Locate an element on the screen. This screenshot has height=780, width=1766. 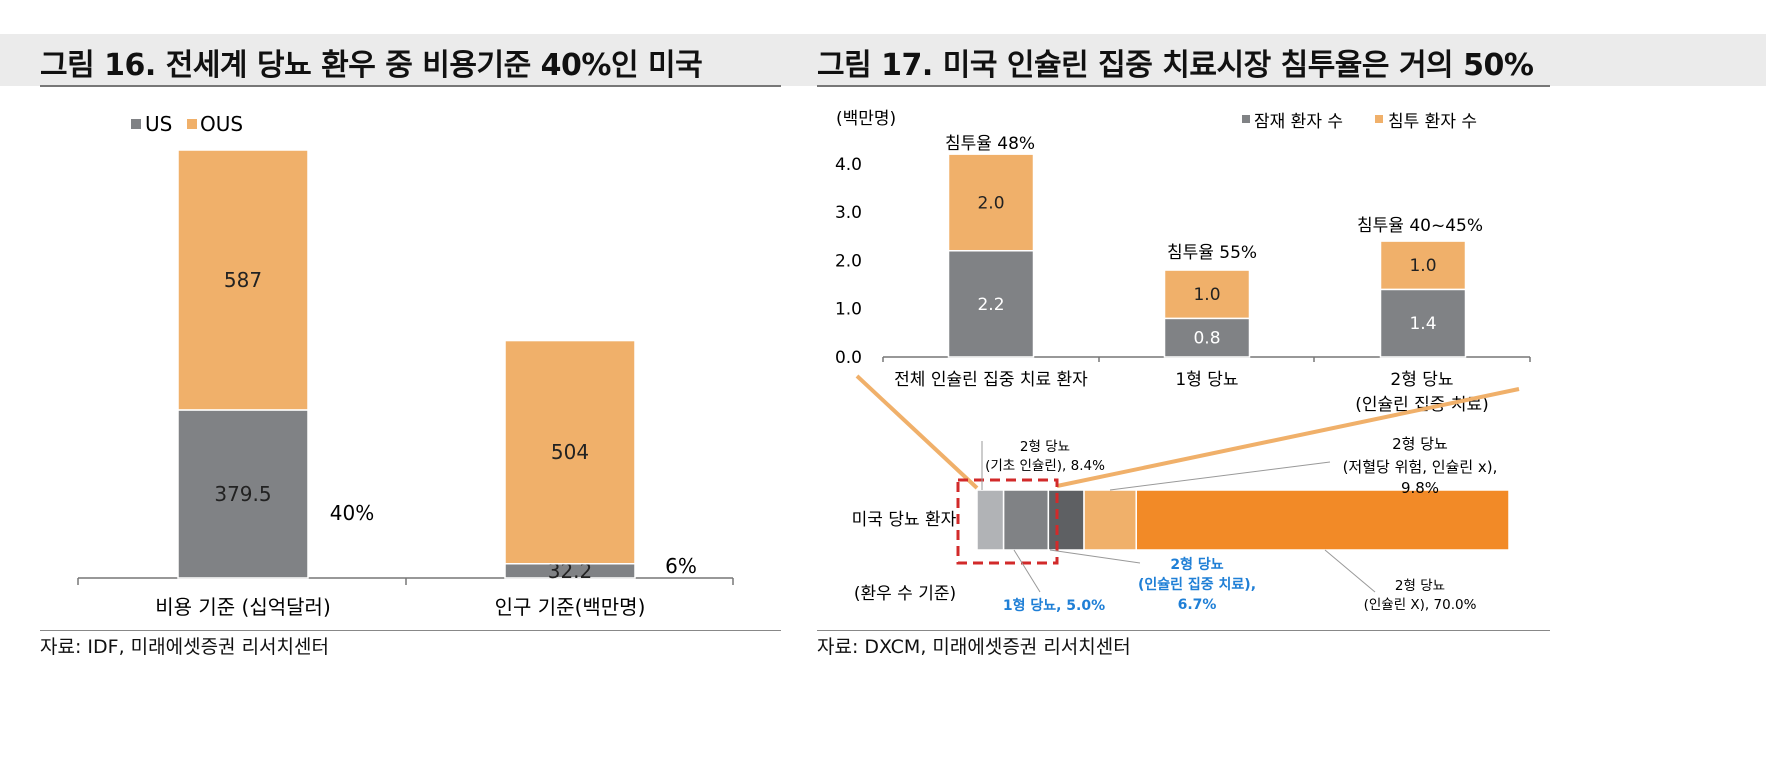
bar-value-label: 587 is located at coordinates (243, 280).